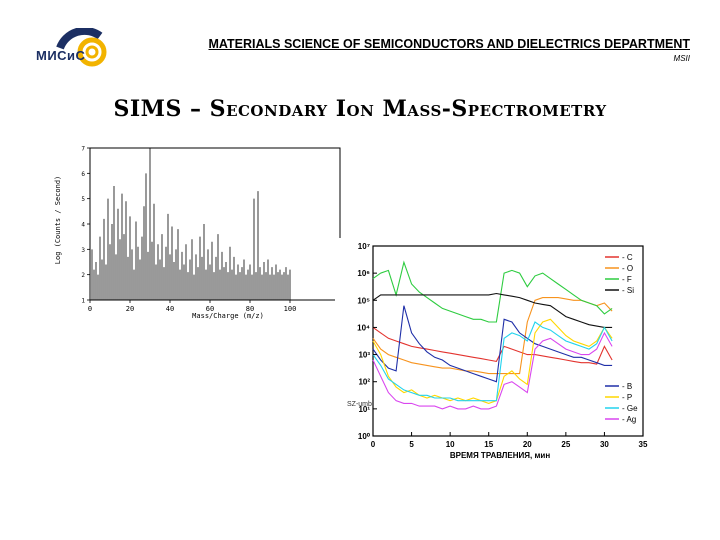 This screenshot has width=720, height=540. I want to click on legend-entry: - Si, so click(628, 290).